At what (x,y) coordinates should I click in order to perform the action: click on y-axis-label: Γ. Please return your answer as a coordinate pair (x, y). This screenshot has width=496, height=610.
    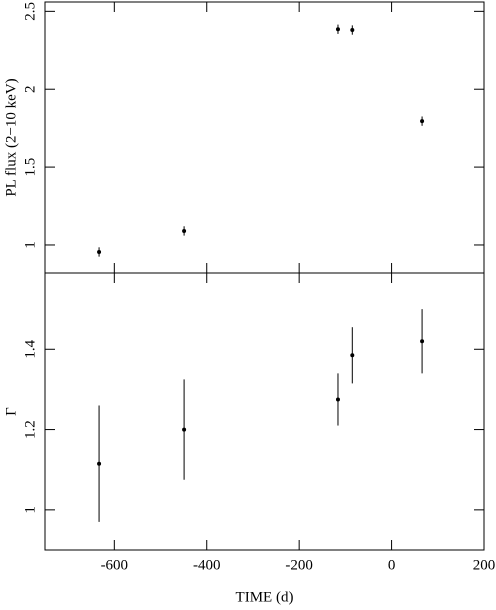
    Looking at the image, I should click on (11, 411).